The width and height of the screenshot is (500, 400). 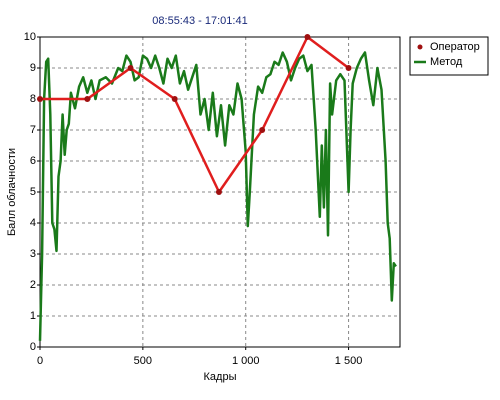 What do you see at coordinates (33, 99) in the screenshot?
I see `y-tick-label: 8` at bounding box center [33, 99].